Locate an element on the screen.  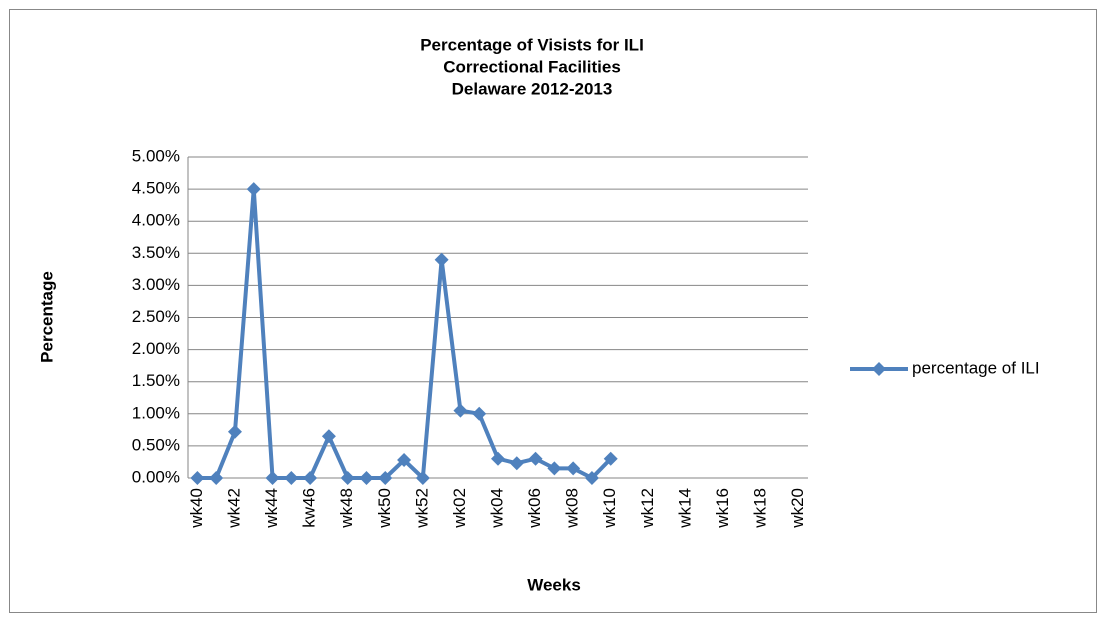
x-tick-label: wk10 is located at coordinates (609, 508).